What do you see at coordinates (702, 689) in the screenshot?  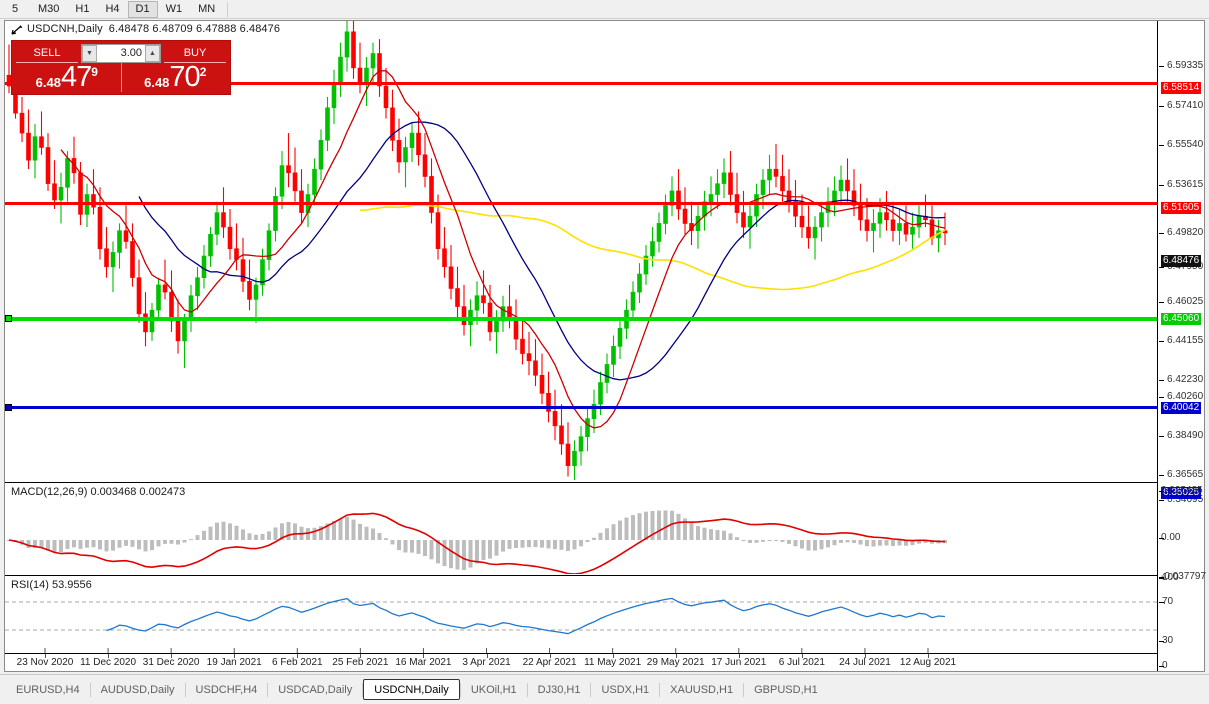 I see `chart-tab-xauusd-h1: XAUUSD,H1` at bounding box center [702, 689].